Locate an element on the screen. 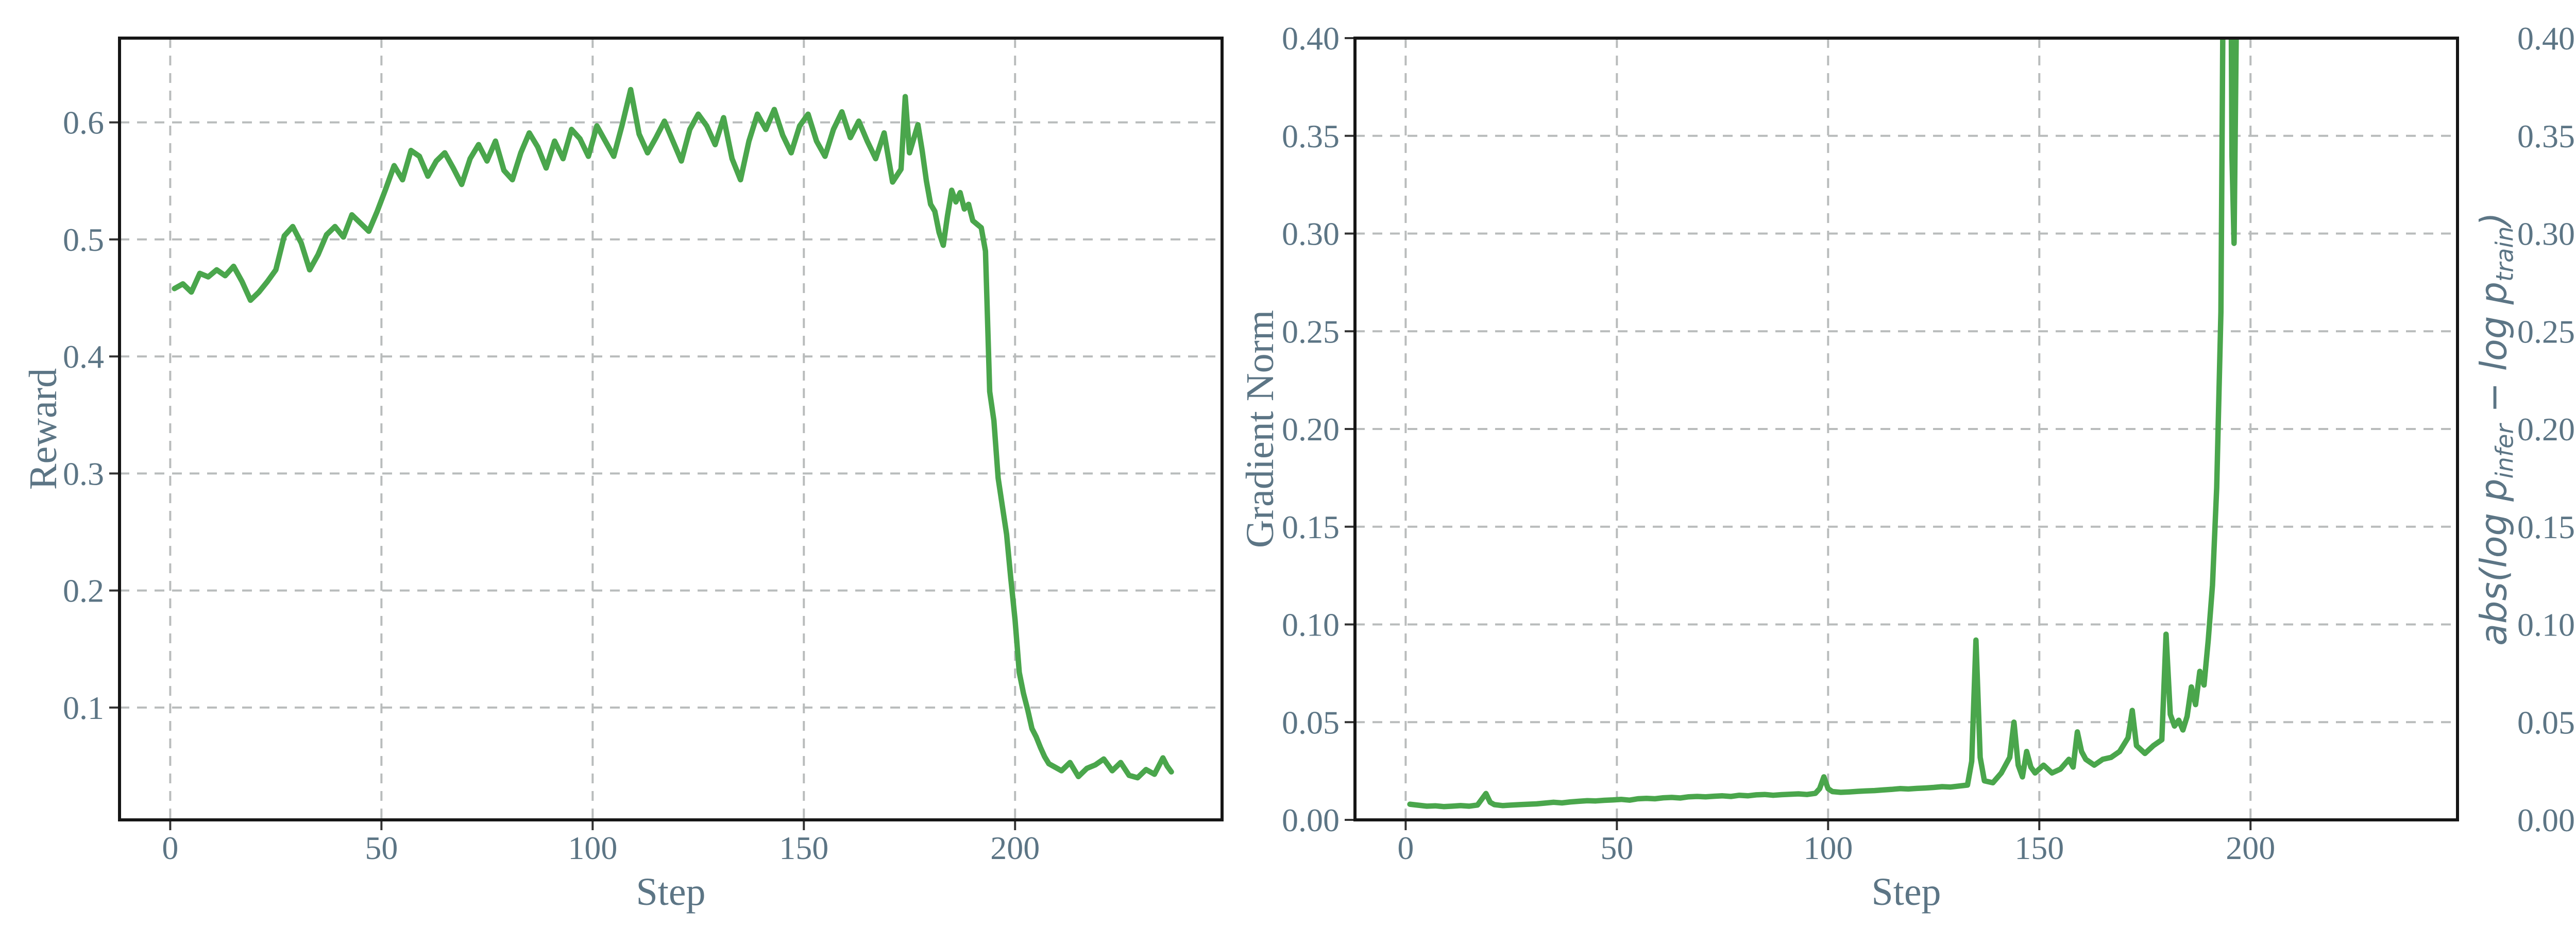 This screenshot has width=2576, height=927. y-tick-label: 0.3 is located at coordinates (83, 473).